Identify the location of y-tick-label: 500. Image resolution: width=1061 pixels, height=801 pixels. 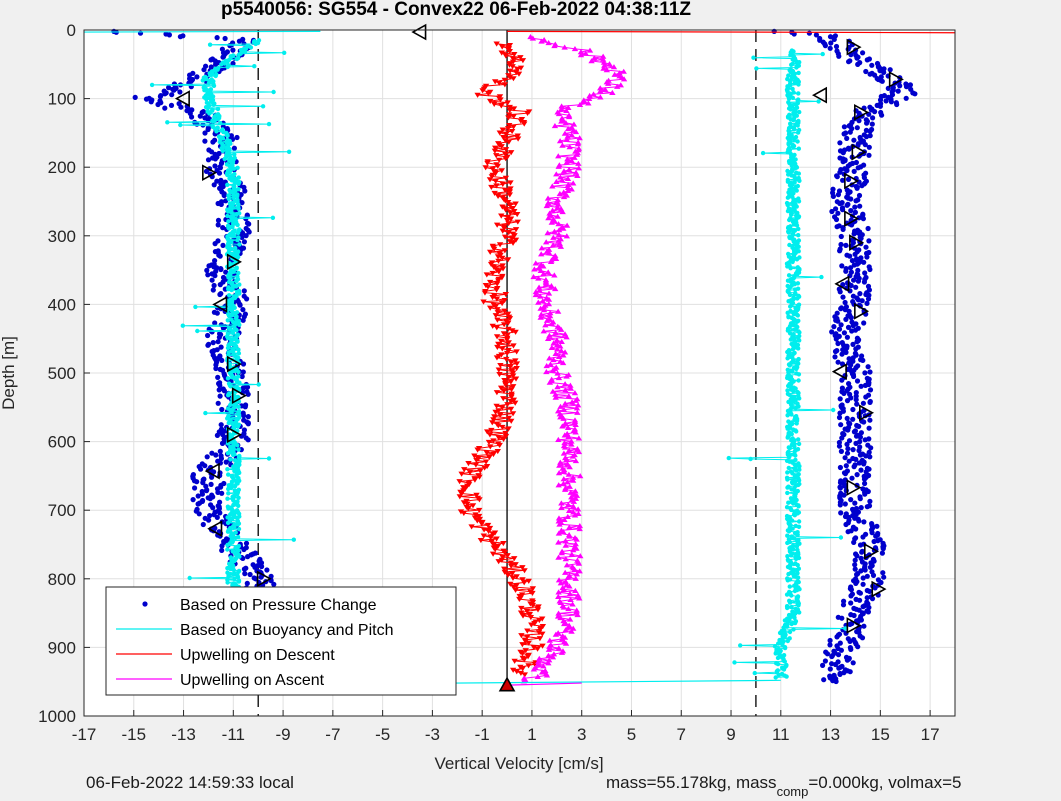
(62, 373).